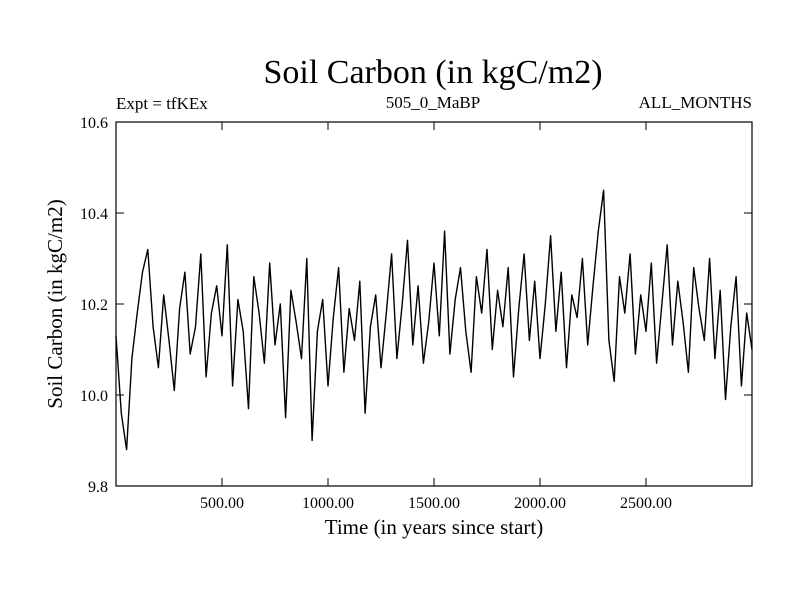  What do you see at coordinates (94, 396) in the screenshot?
I see `y-tick-label: 10.0` at bounding box center [94, 396].